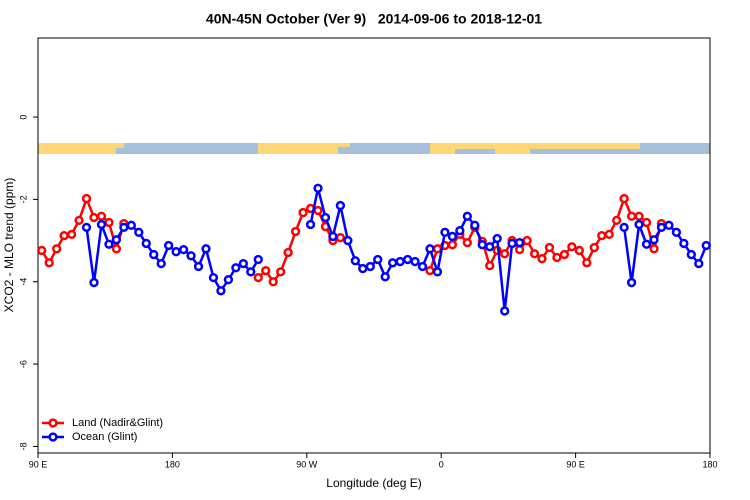 Image resolution: width=750 pixels, height=500 pixels. I want to click on y-tick-label: -6, so click(23, 364).